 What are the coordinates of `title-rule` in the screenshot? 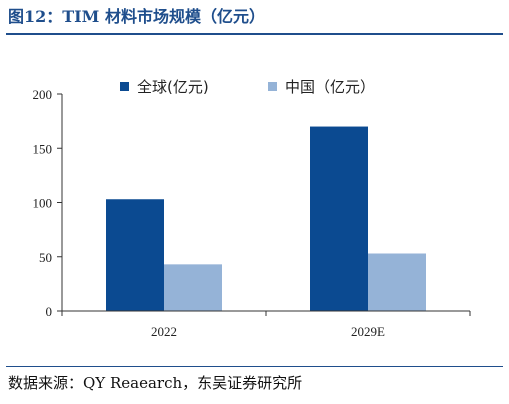 It's located at (254, 34).